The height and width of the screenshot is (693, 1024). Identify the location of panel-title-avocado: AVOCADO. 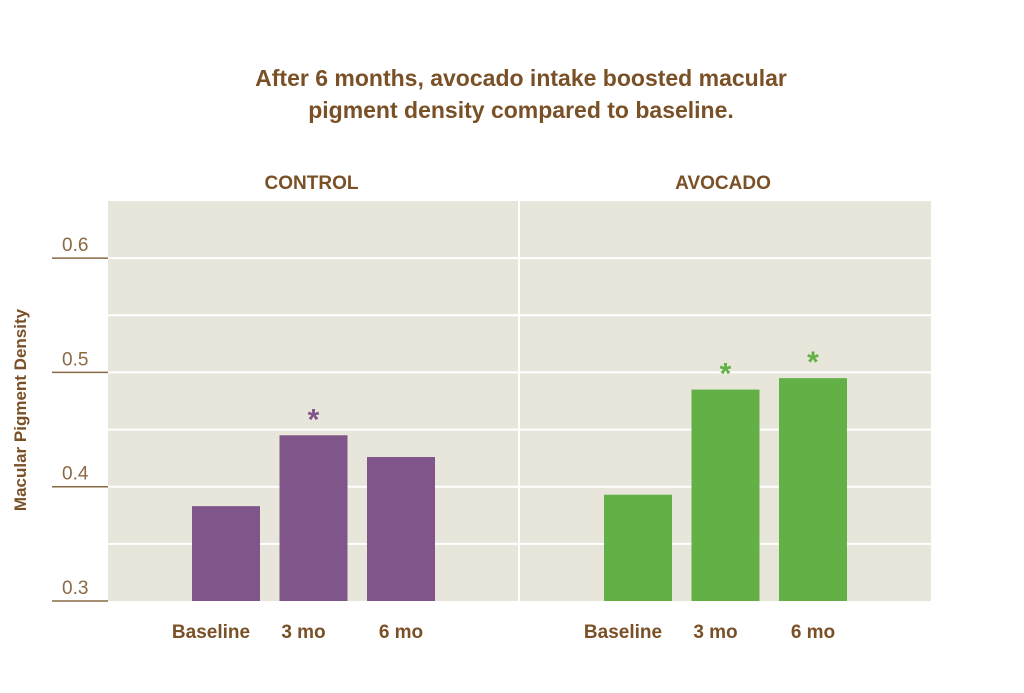
(723, 183).